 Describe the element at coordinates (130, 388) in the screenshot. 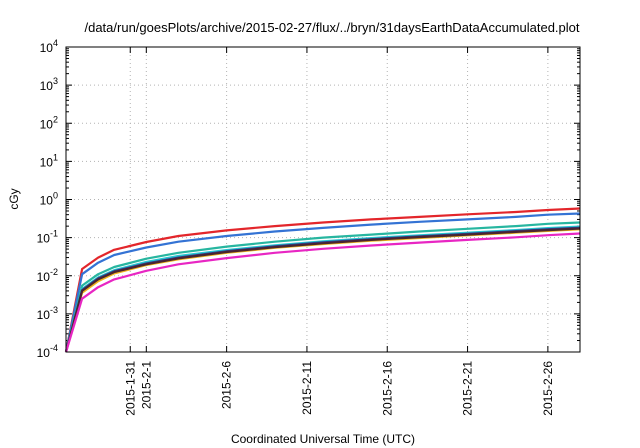

I see `x-tick-label: 2015-1-31` at that location.